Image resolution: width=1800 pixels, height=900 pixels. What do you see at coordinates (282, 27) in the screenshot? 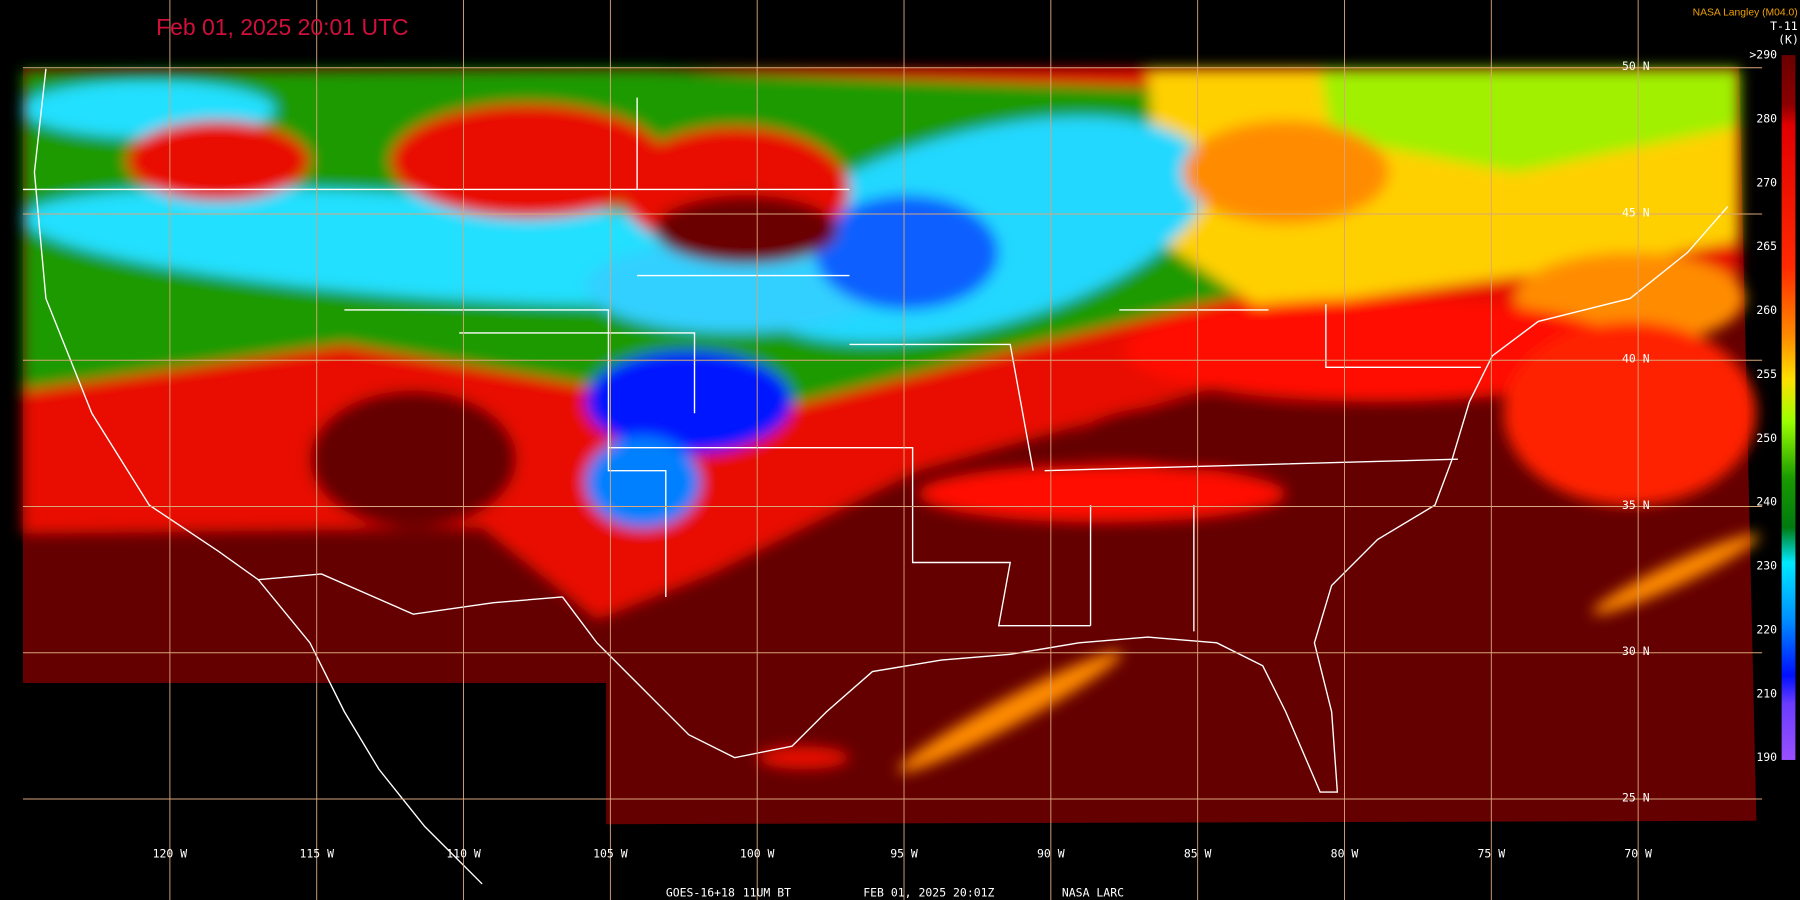
I see `title: Feb 01, 2025 20:01 UTC` at bounding box center [282, 27].